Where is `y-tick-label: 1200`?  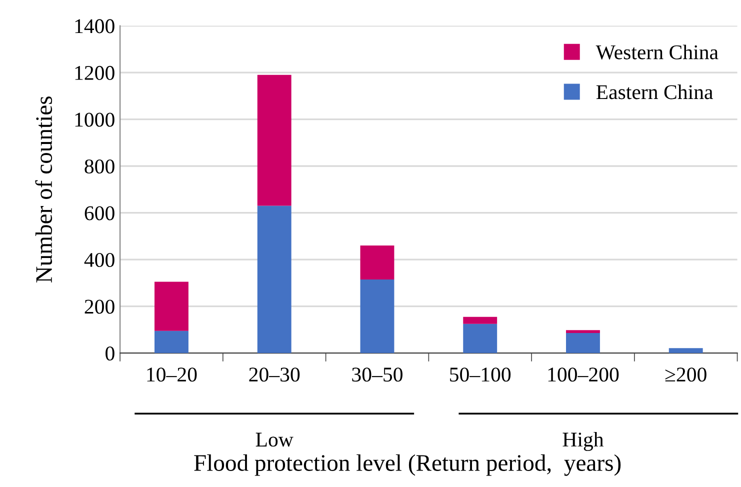 y-tick-label: 1200 is located at coordinates (94, 73).